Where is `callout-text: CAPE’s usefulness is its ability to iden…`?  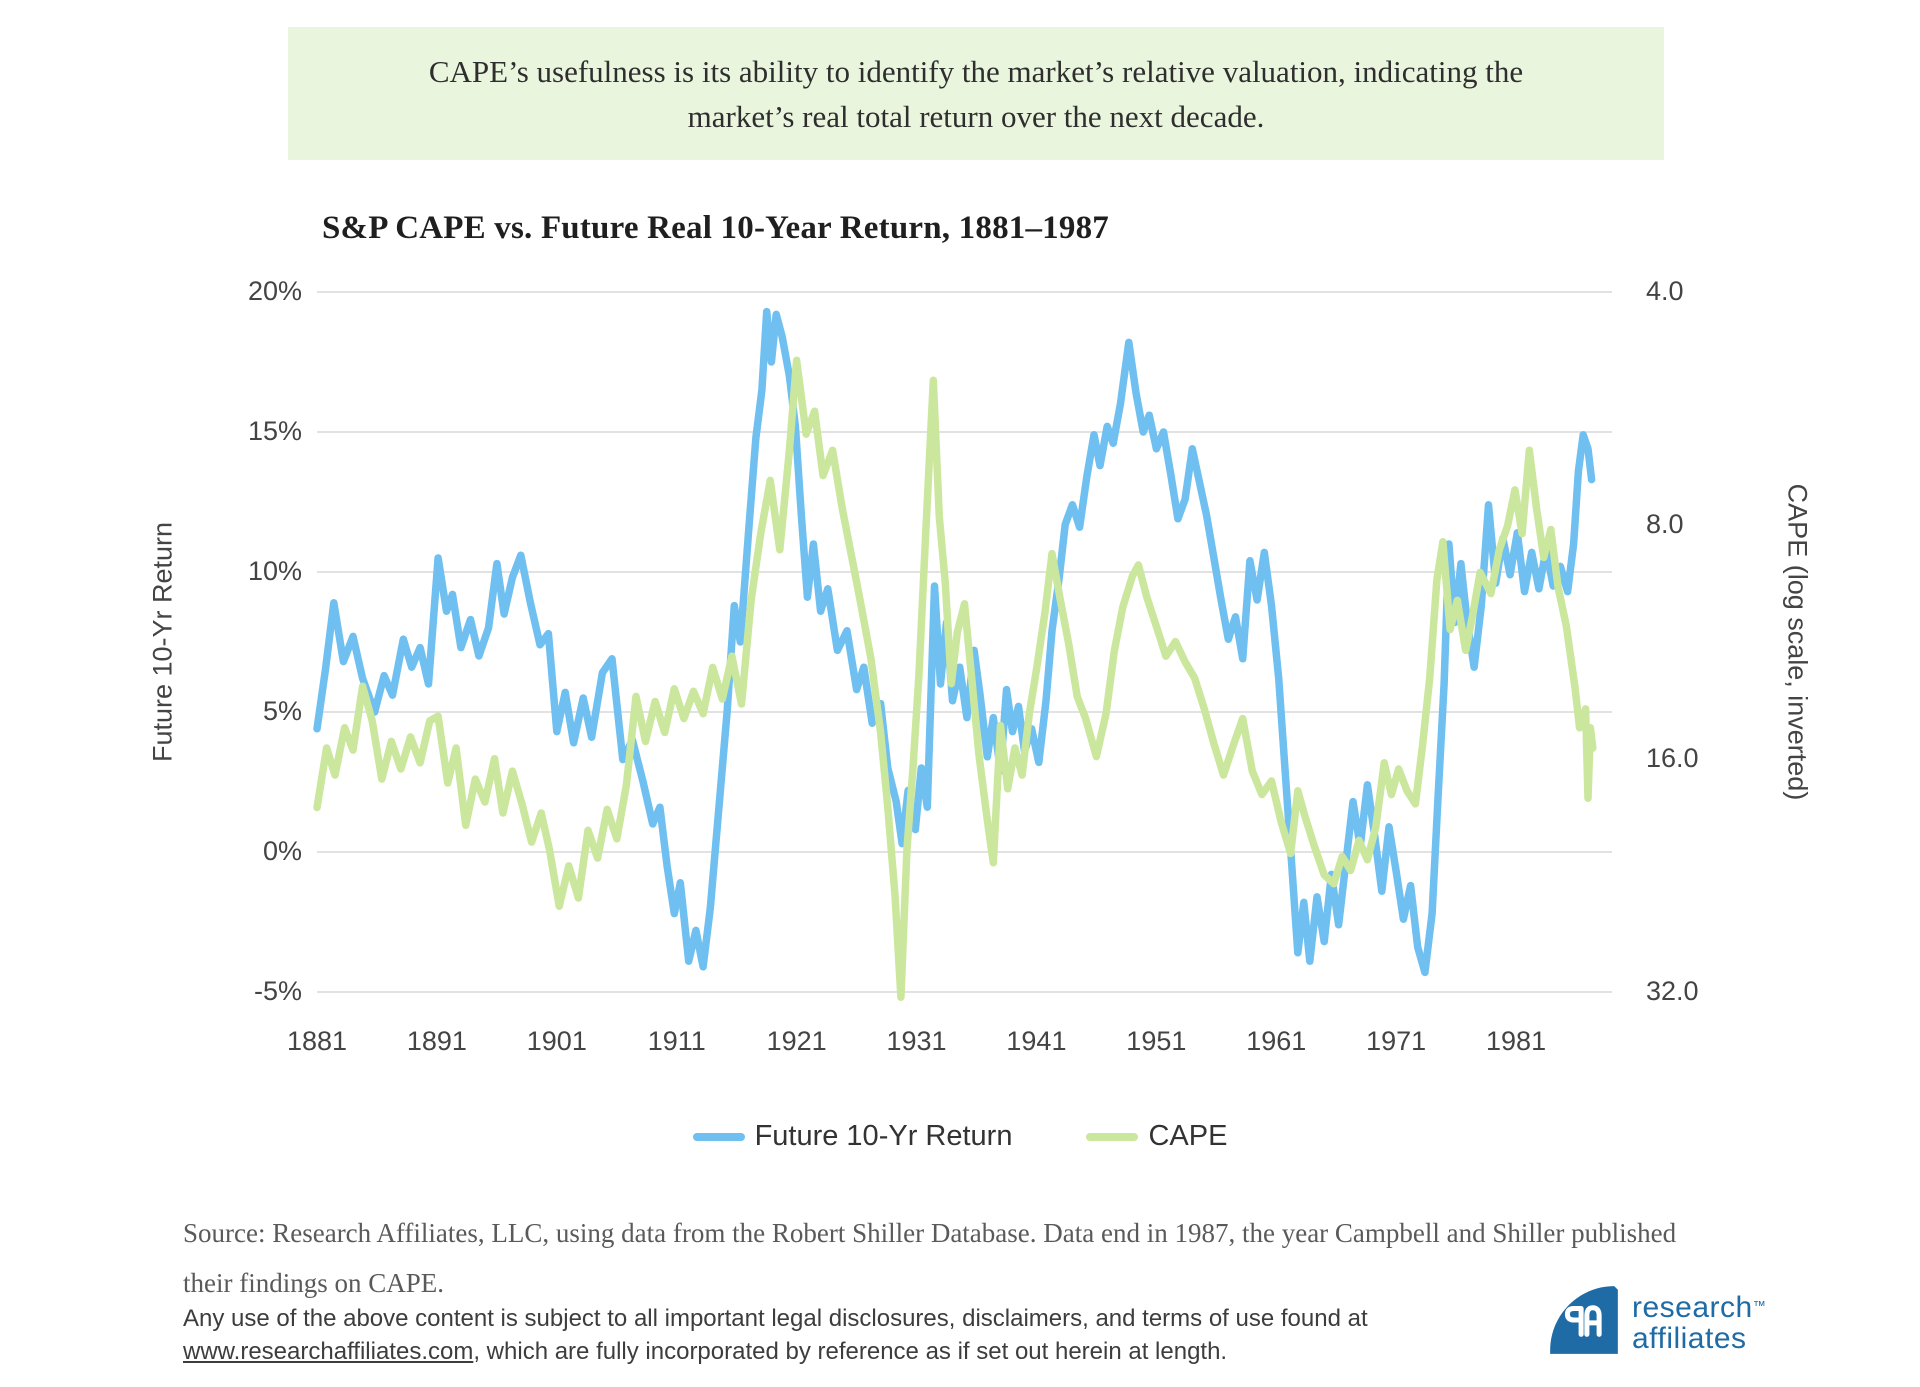
callout-text: CAPE’s usefulness is its ability to iden… is located at coordinates (976, 93).